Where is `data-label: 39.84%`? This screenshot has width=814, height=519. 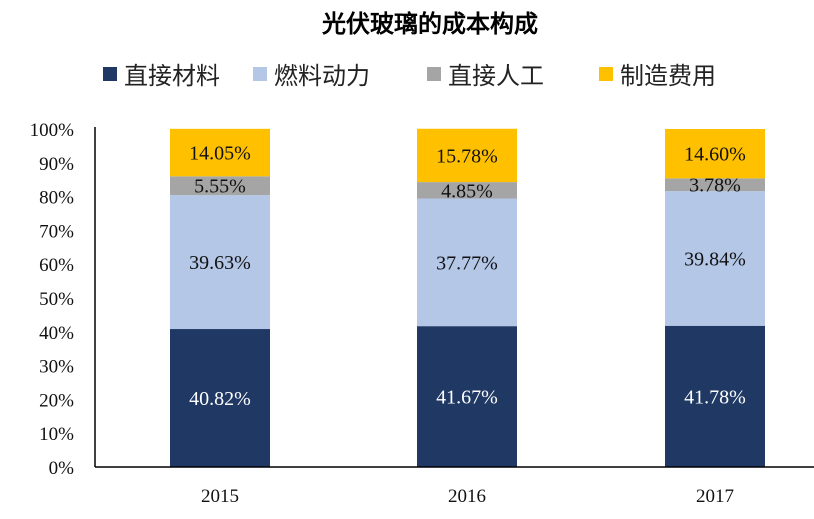
data-label: 39.84% is located at coordinates (715, 259).